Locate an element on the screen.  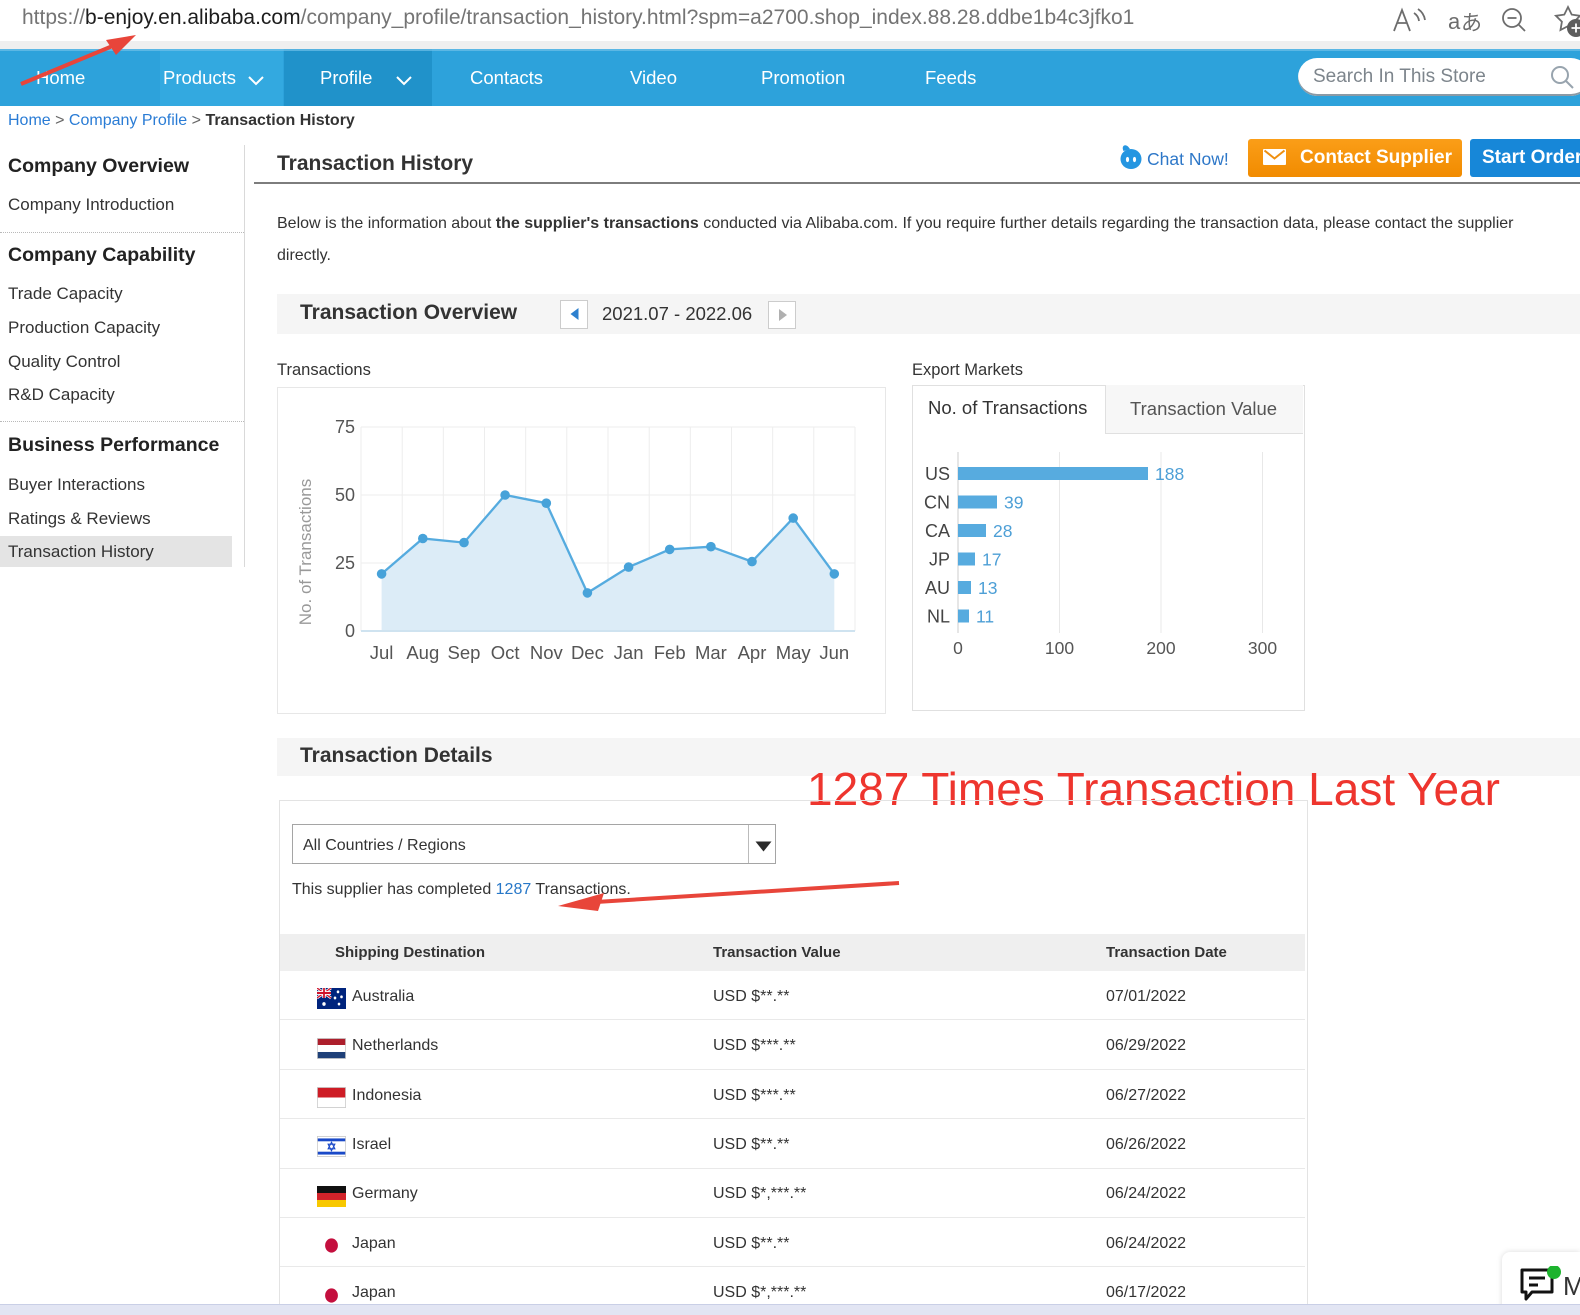
svg-text: Mar is located at coordinates (711, 652).